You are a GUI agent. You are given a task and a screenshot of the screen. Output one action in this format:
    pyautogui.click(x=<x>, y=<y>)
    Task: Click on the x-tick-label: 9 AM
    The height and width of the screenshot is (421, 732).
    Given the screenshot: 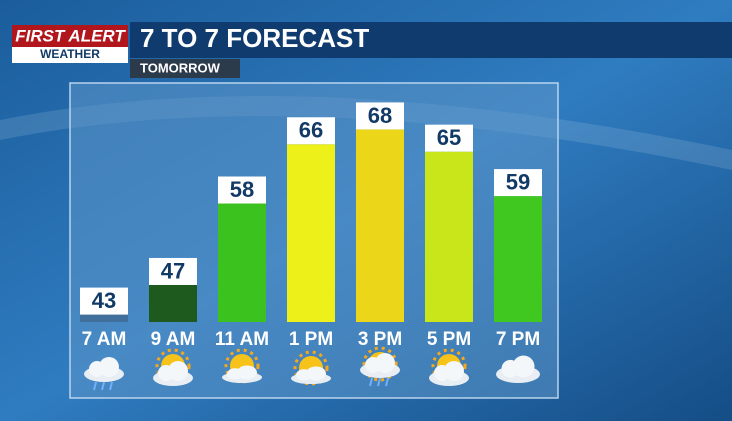 What is the action you would take?
    pyautogui.click(x=173, y=339)
    